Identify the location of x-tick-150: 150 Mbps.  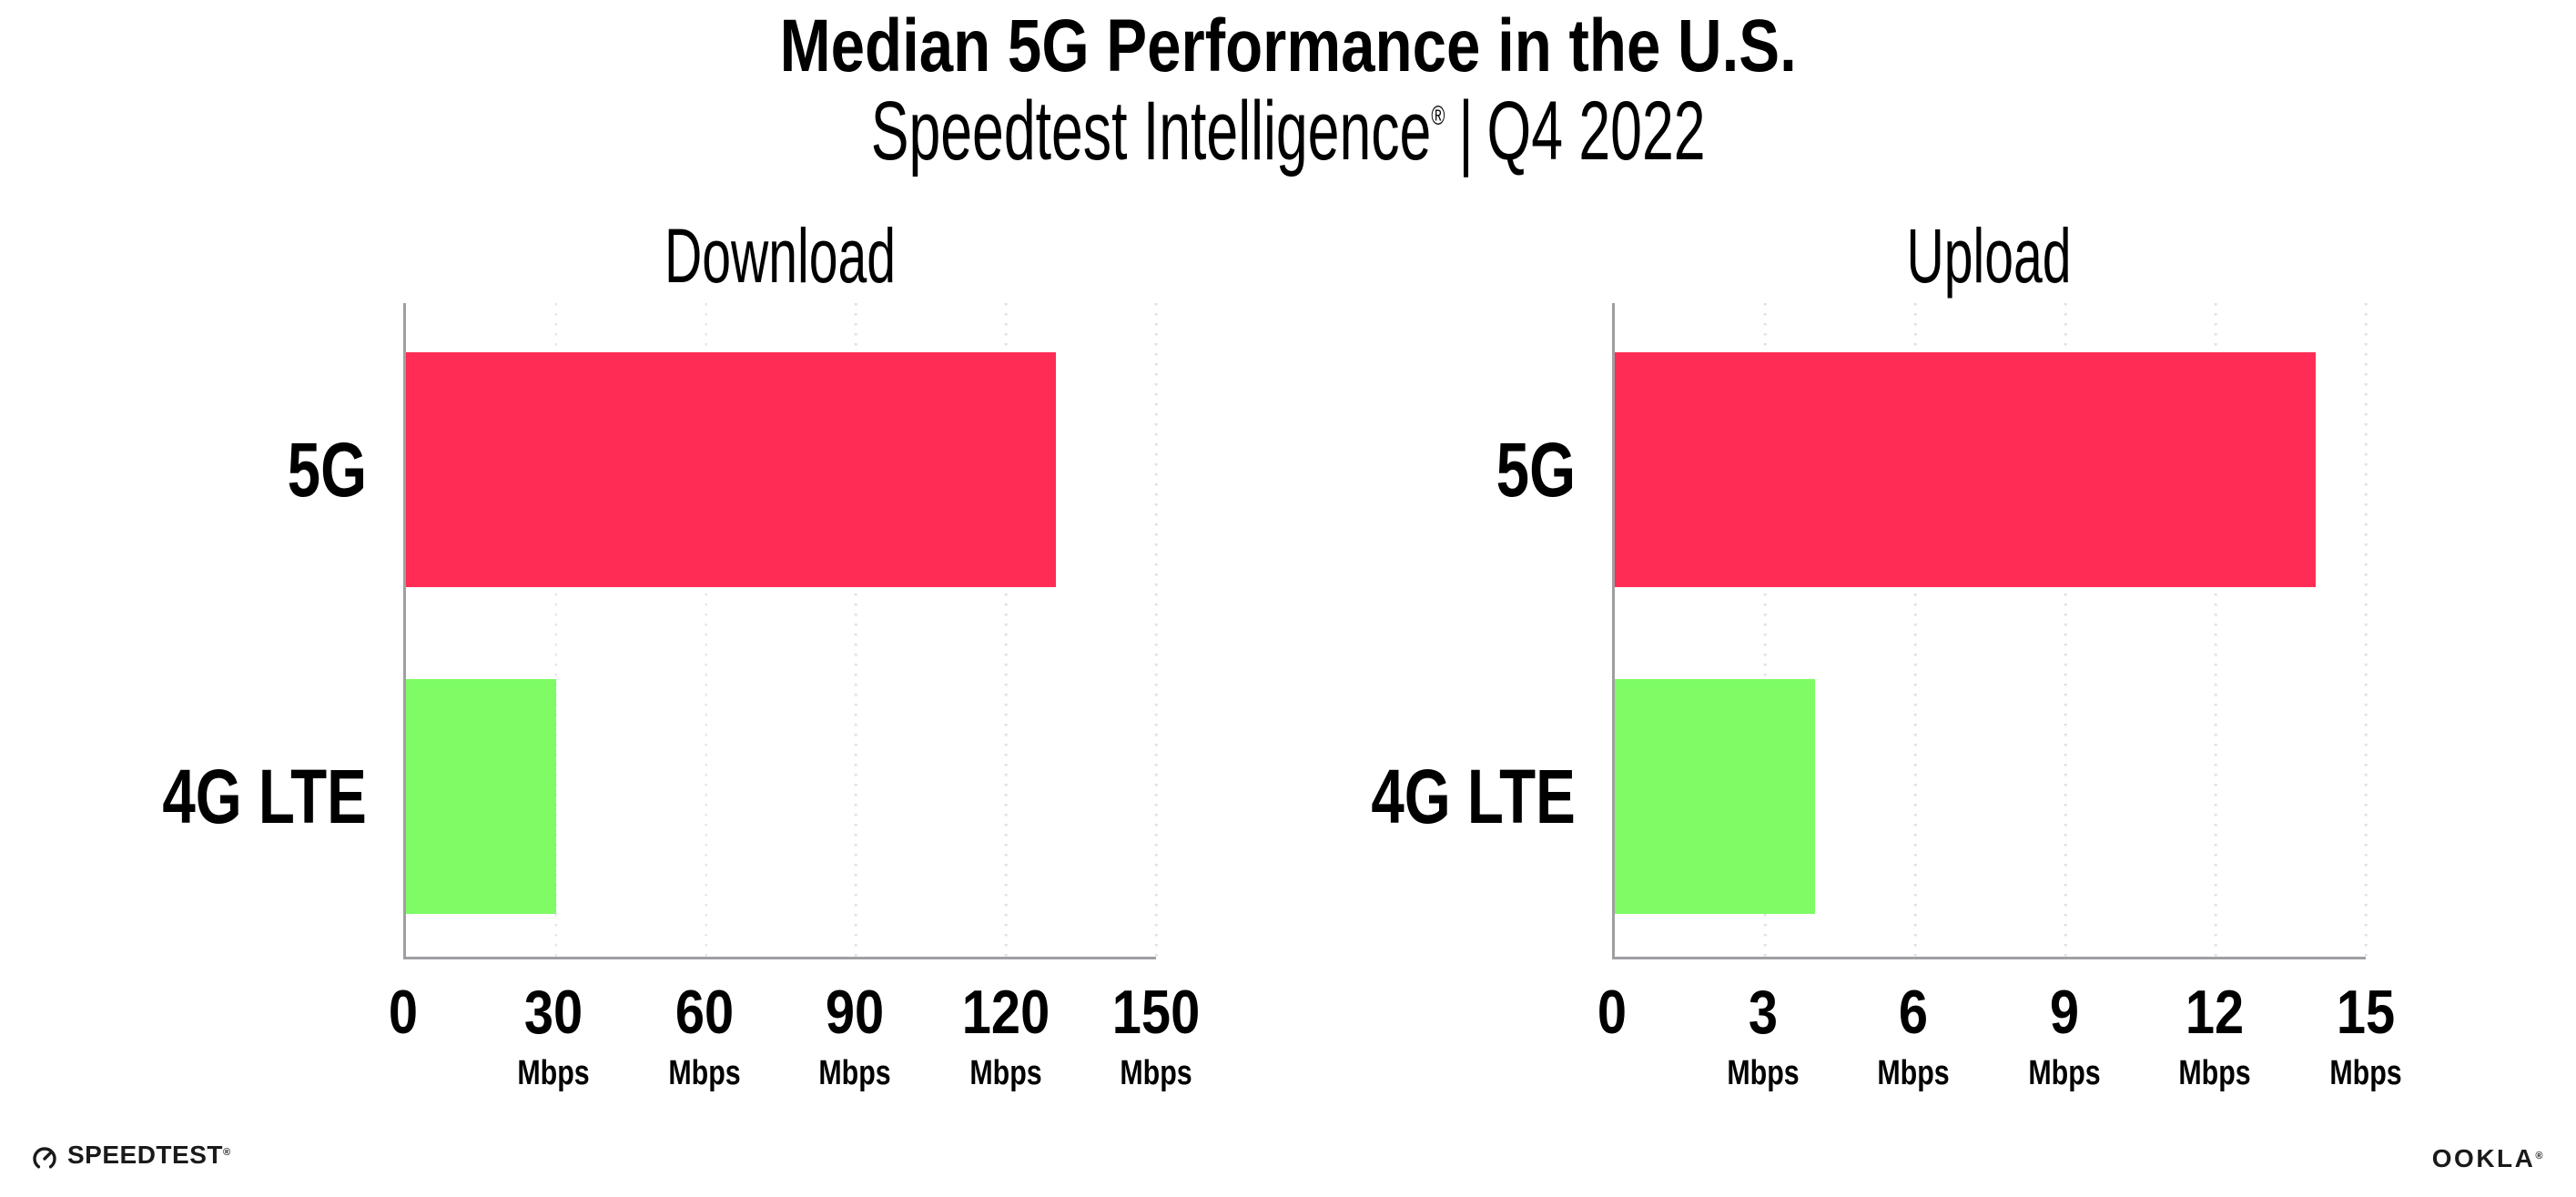
(1155, 1036).